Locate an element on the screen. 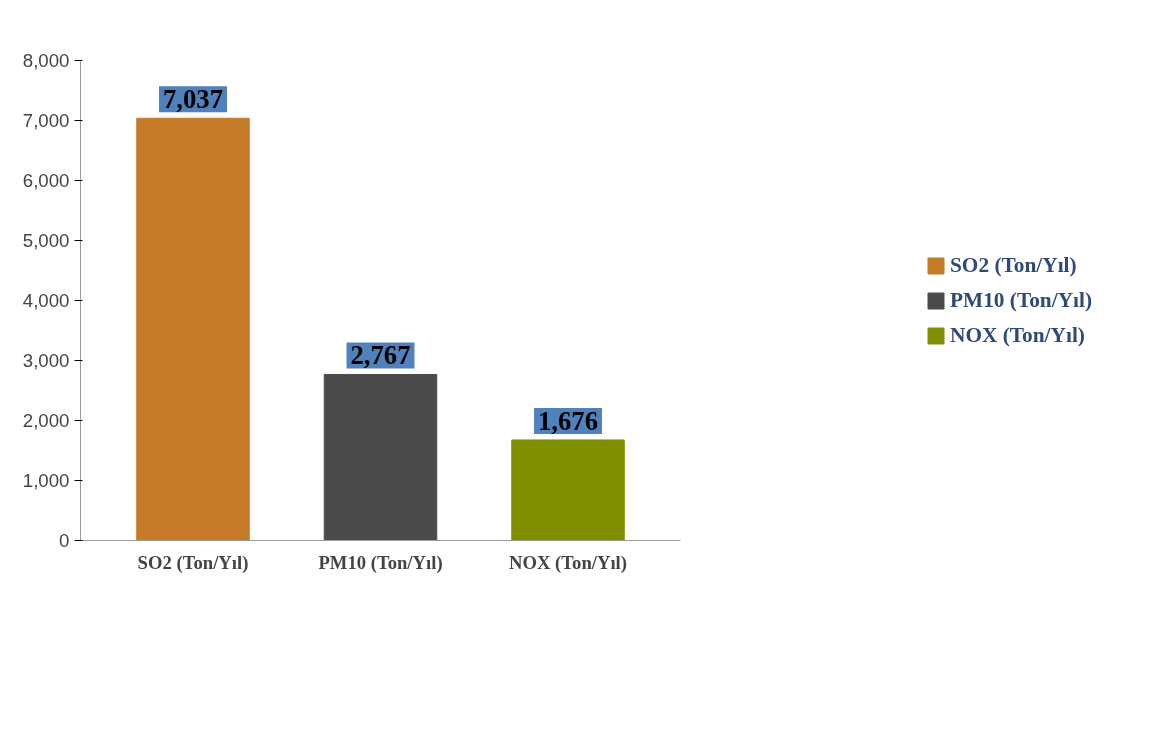  data-label: 7,037 is located at coordinates (193, 99).